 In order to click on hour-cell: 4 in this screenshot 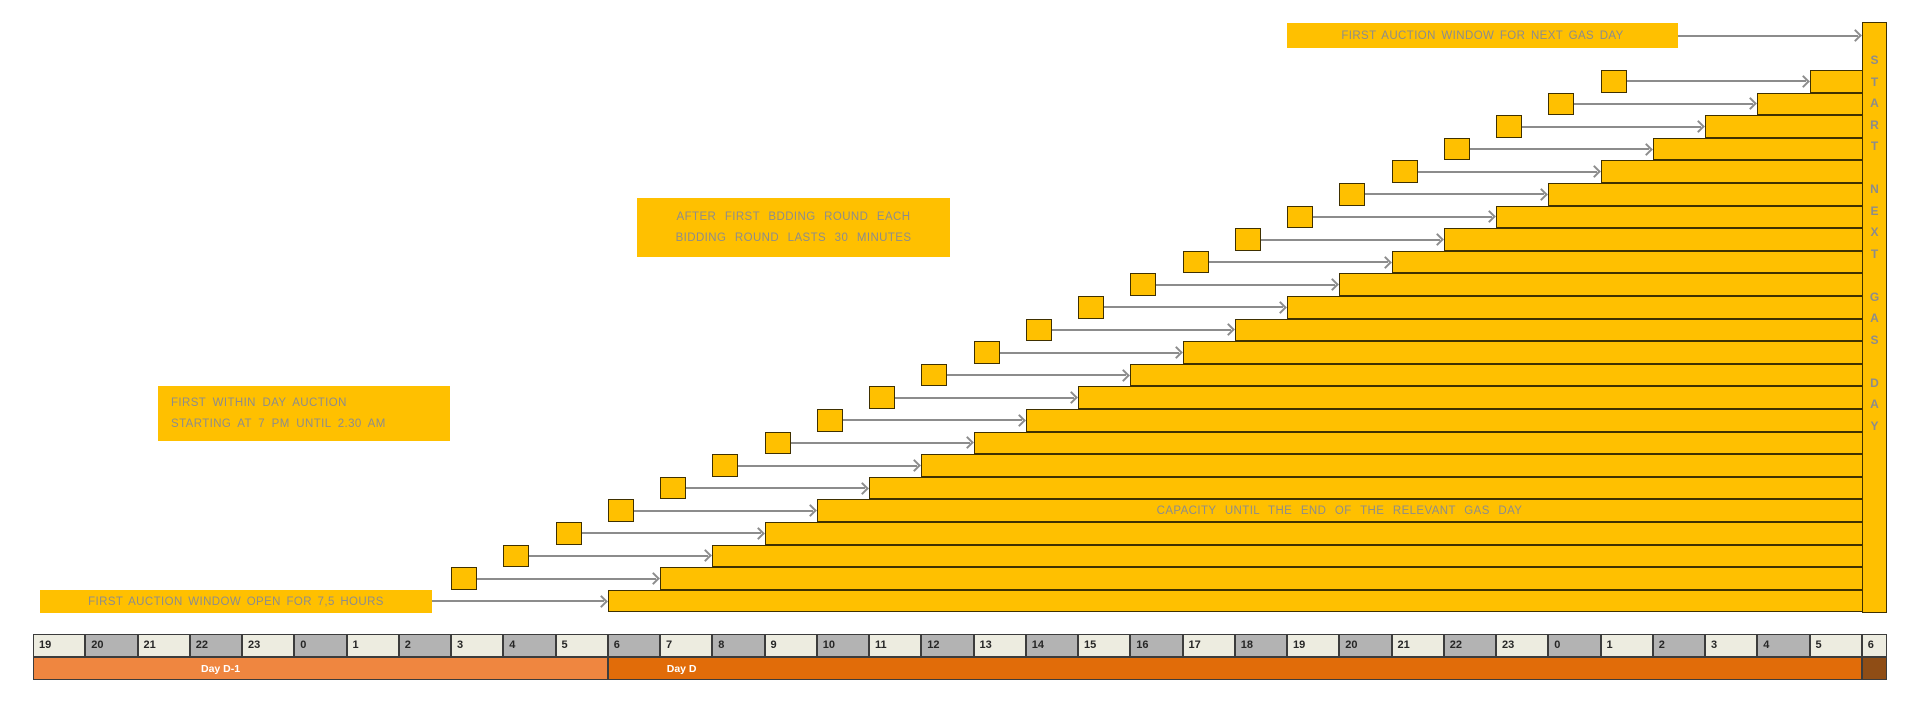, I will do `click(1783, 645)`.